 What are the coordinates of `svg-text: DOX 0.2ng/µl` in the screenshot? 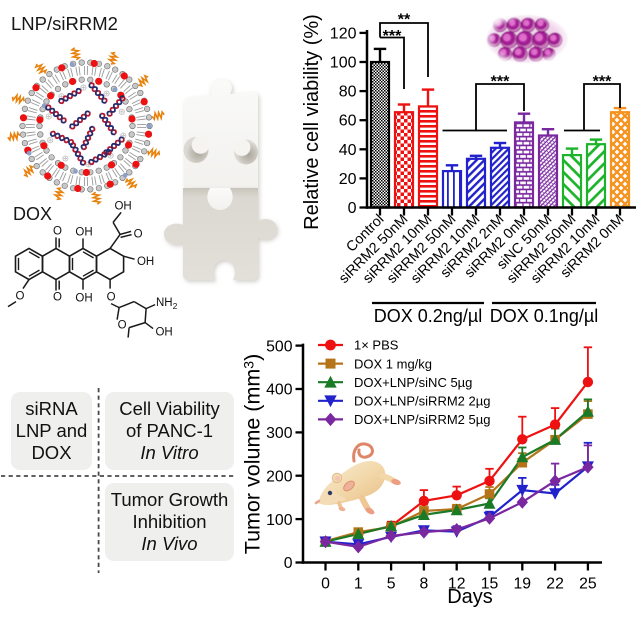 It's located at (428, 316).